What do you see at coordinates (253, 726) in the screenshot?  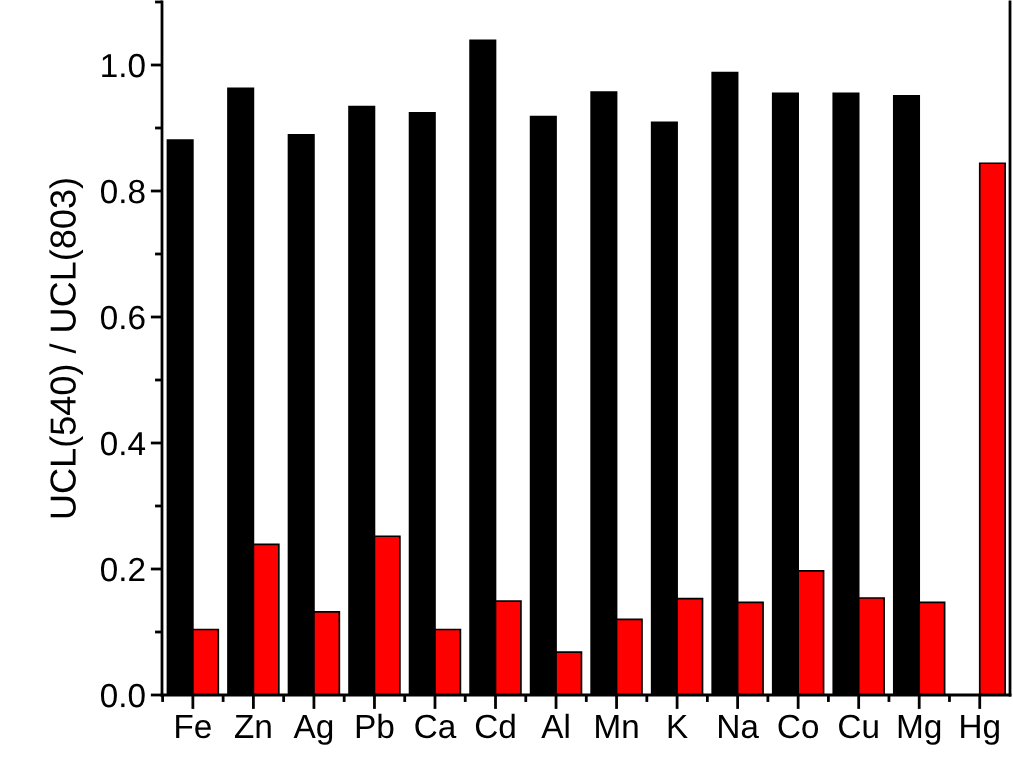 I see `x-tick-label: Zn` at bounding box center [253, 726].